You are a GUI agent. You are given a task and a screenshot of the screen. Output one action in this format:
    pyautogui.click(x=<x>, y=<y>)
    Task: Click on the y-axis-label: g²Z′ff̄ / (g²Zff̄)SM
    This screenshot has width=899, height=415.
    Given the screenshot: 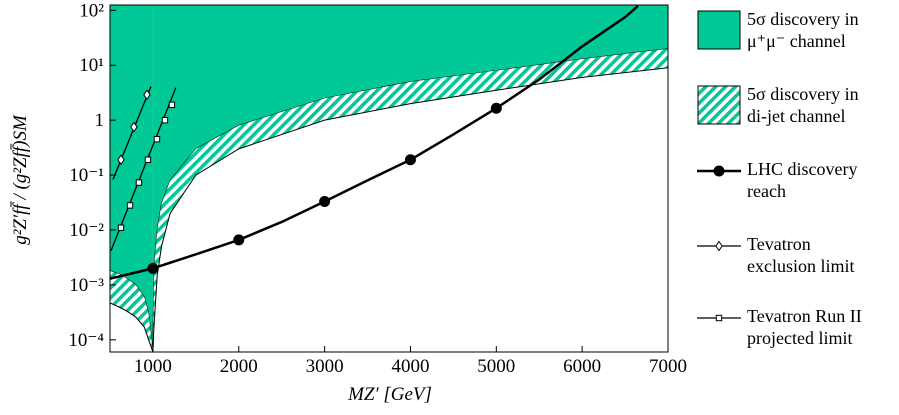 What is the action you would take?
    pyautogui.click(x=20, y=179)
    